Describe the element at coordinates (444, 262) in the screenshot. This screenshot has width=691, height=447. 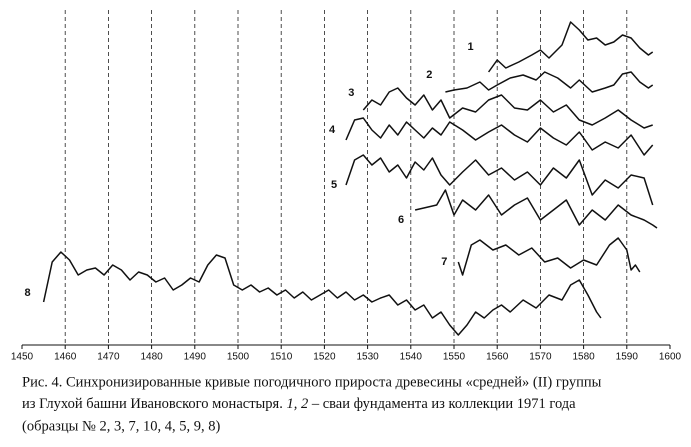
I see `curve-label: 7` at that location.